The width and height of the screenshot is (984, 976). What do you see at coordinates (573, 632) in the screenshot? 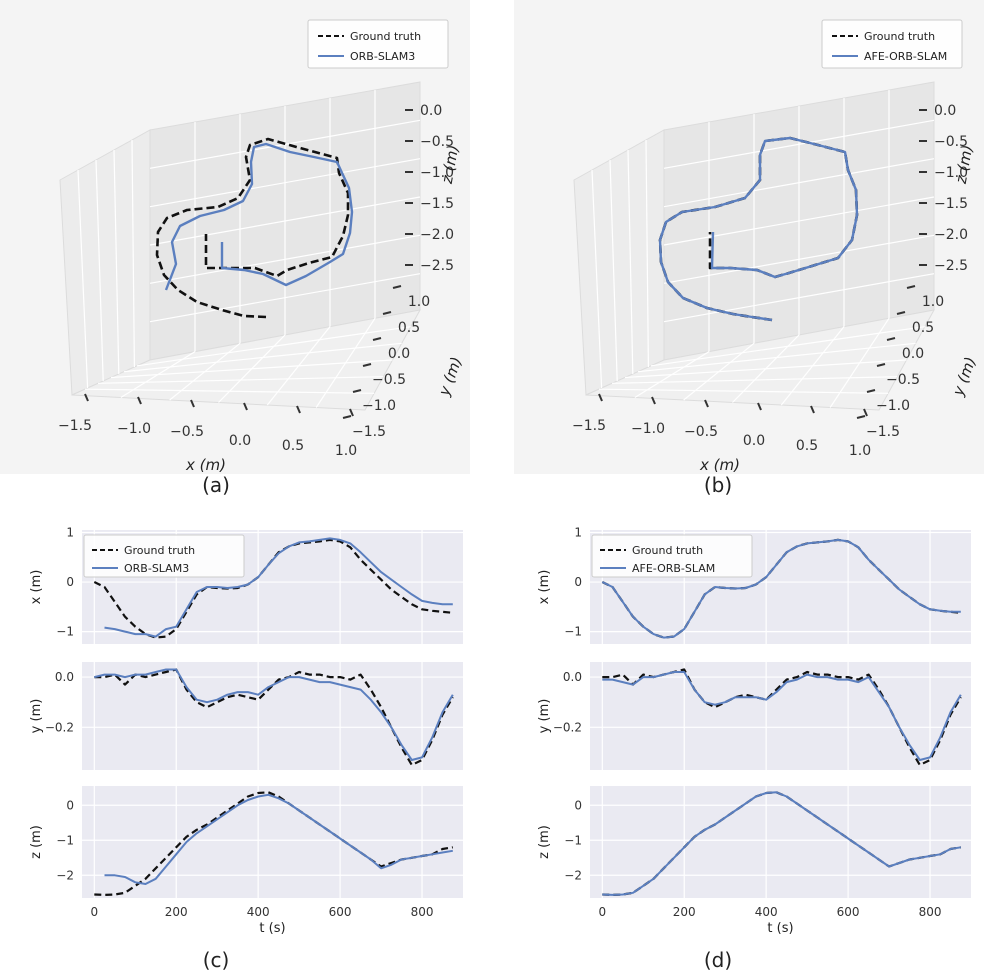
I see `y-tick-label: −1` at bounding box center [573, 632].